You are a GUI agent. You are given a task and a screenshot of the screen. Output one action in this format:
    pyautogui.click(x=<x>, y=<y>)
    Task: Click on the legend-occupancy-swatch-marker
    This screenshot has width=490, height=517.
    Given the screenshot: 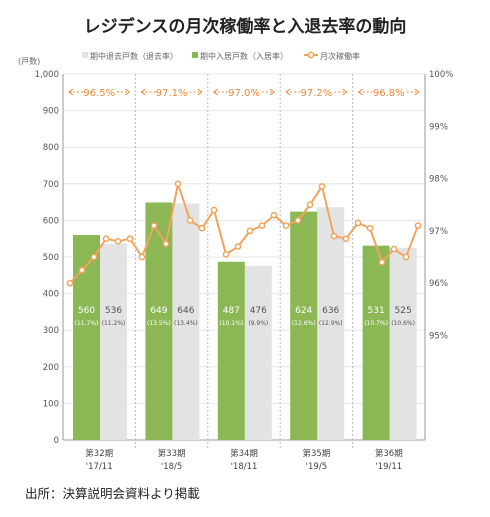 What is the action you would take?
    pyautogui.click(x=311, y=55)
    